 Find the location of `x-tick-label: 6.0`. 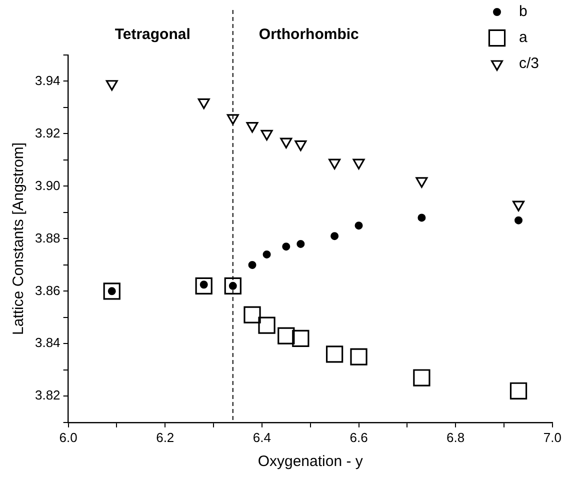

x-tick-label: 6.0 is located at coordinates (68, 437).